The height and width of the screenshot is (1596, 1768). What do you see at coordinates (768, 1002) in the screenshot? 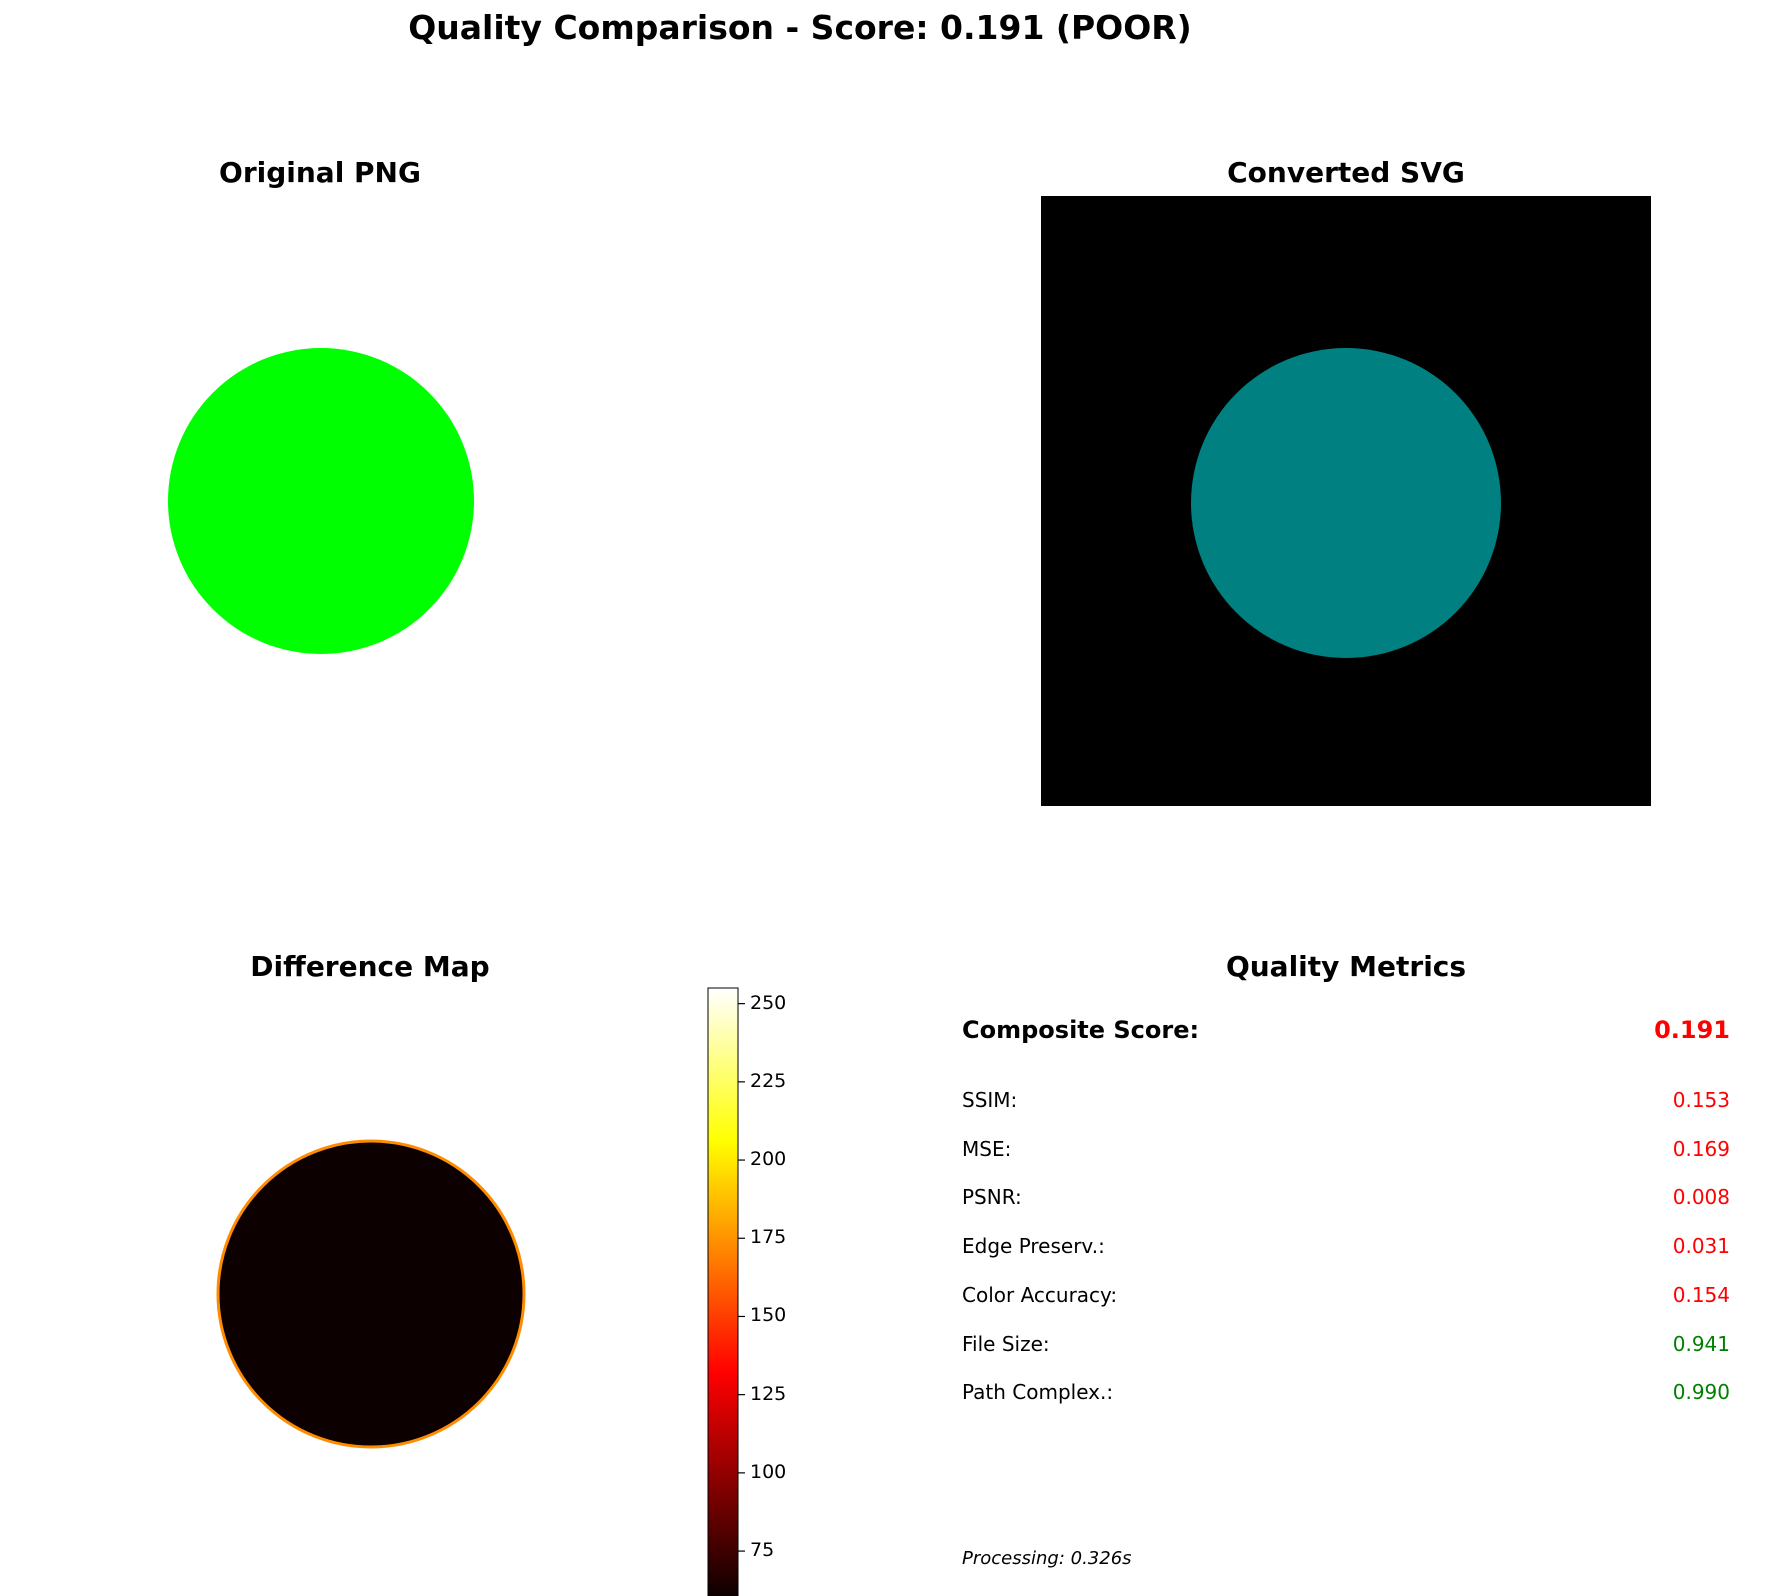
I see `colorbar-tick-label: 250` at bounding box center [768, 1002].